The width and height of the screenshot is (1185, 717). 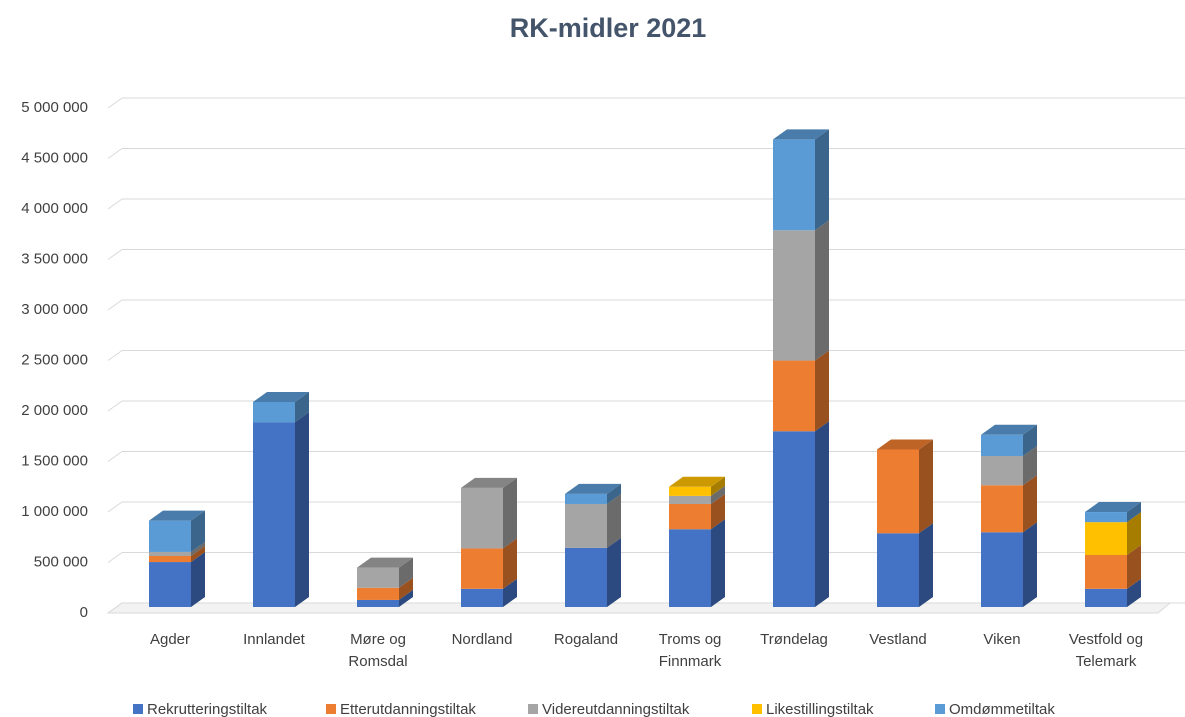 What do you see at coordinates (54, 359) in the screenshot?
I see `y-tick-label: 2 500 000` at bounding box center [54, 359].